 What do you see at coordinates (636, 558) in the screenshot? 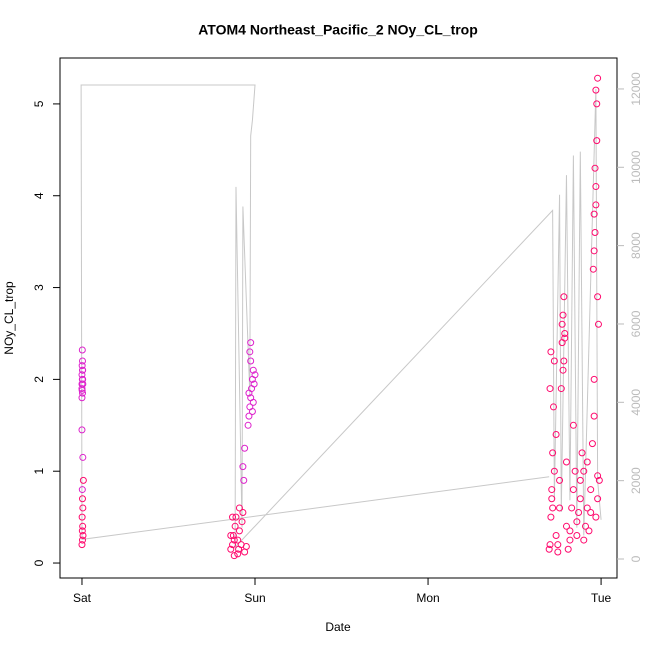
I see `y2-tick-label: 0` at bounding box center [636, 558].